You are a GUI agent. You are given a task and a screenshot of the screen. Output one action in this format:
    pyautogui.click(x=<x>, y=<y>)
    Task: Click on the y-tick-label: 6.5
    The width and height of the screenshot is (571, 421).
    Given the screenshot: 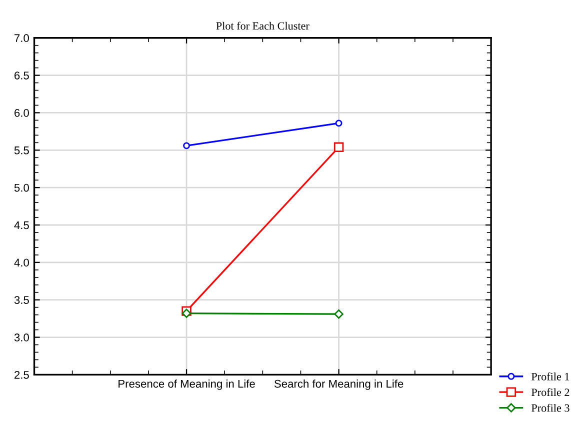 What is the action you would take?
    pyautogui.click(x=21, y=76)
    